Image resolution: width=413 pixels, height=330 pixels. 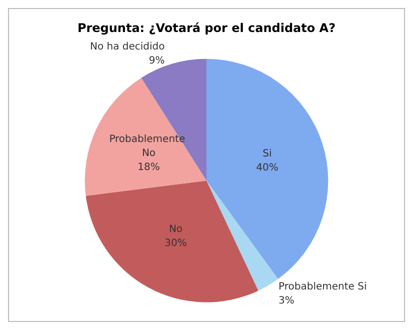 I want to click on data-label: 18%, so click(x=149, y=167).